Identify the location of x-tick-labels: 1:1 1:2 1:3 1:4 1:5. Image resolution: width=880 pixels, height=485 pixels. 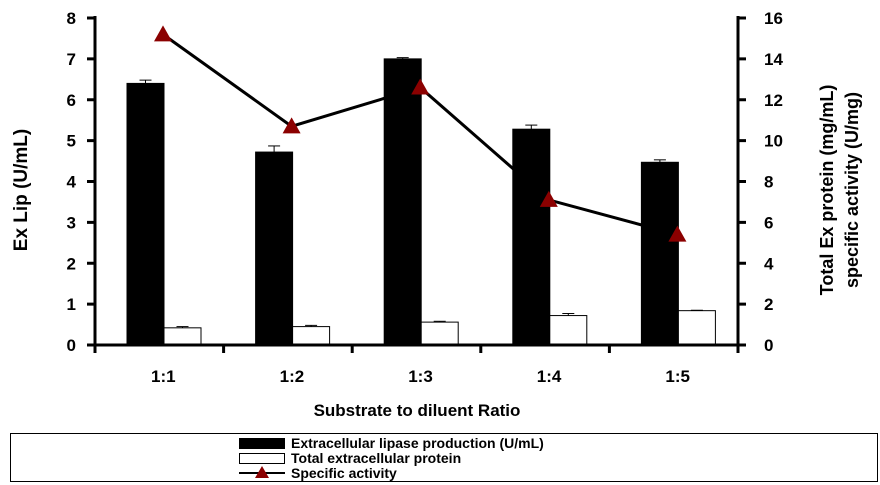
(420, 376).